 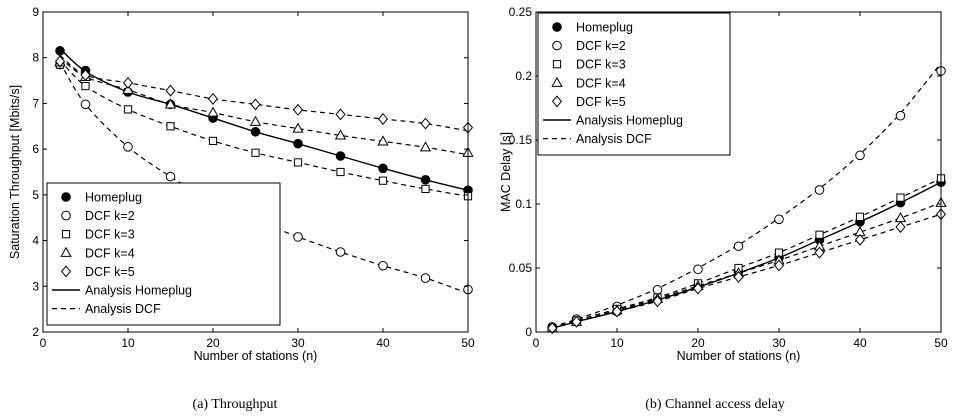 What do you see at coordinates (521, 140) in the screenshot?
I see `y-tick-label: 0.15` at bounding box center [521, 140].